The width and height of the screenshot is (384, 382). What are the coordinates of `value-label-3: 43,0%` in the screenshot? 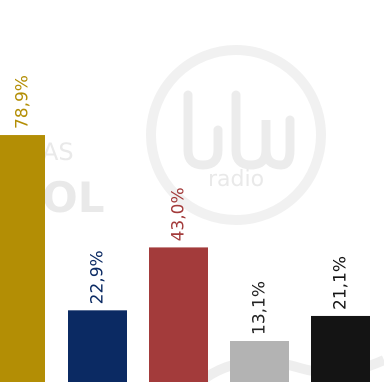 It's located at (179, 214).